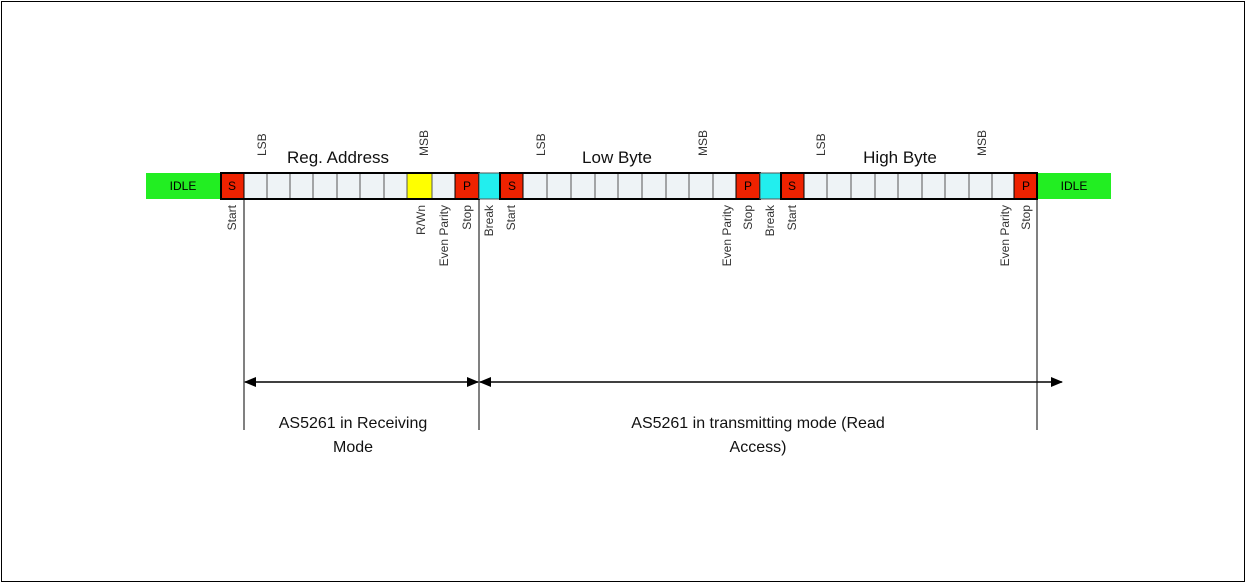  I want to click on stop-bit, so click(467, 186).